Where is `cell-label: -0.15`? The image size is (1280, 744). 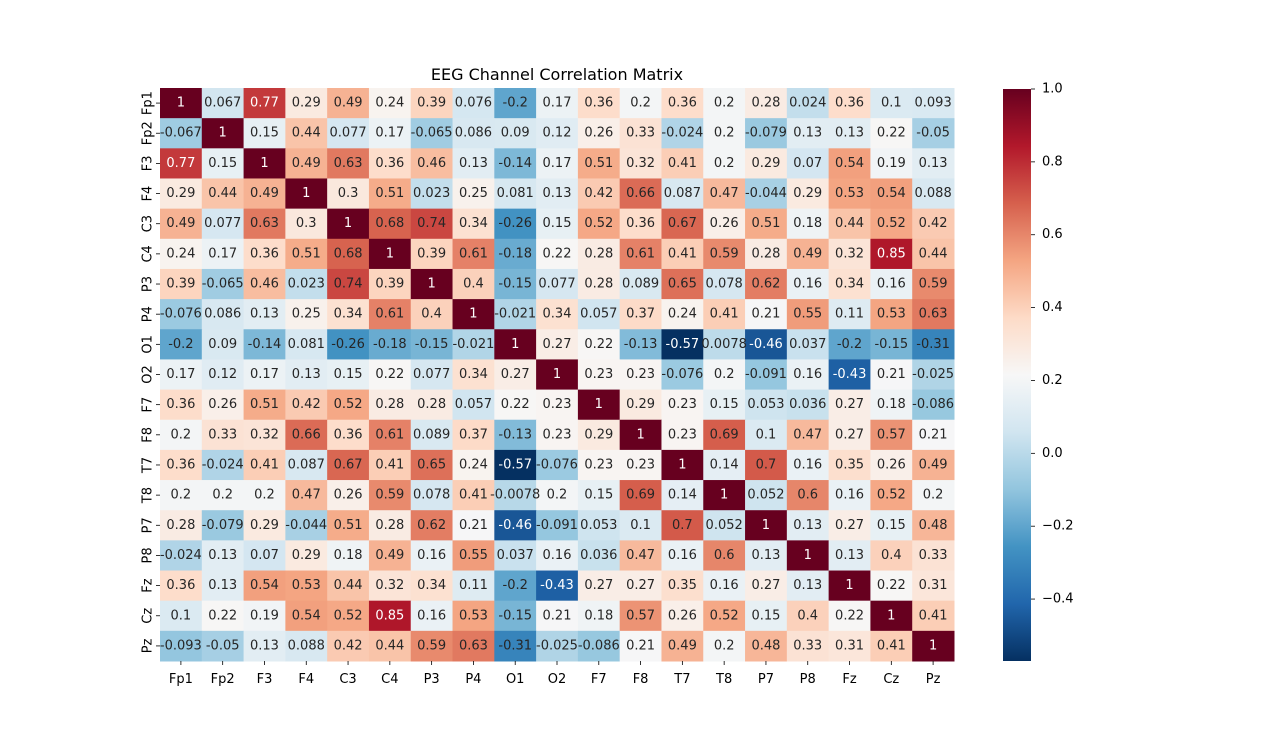 cell-label: -0.15 is located at coordinates (515, 615).